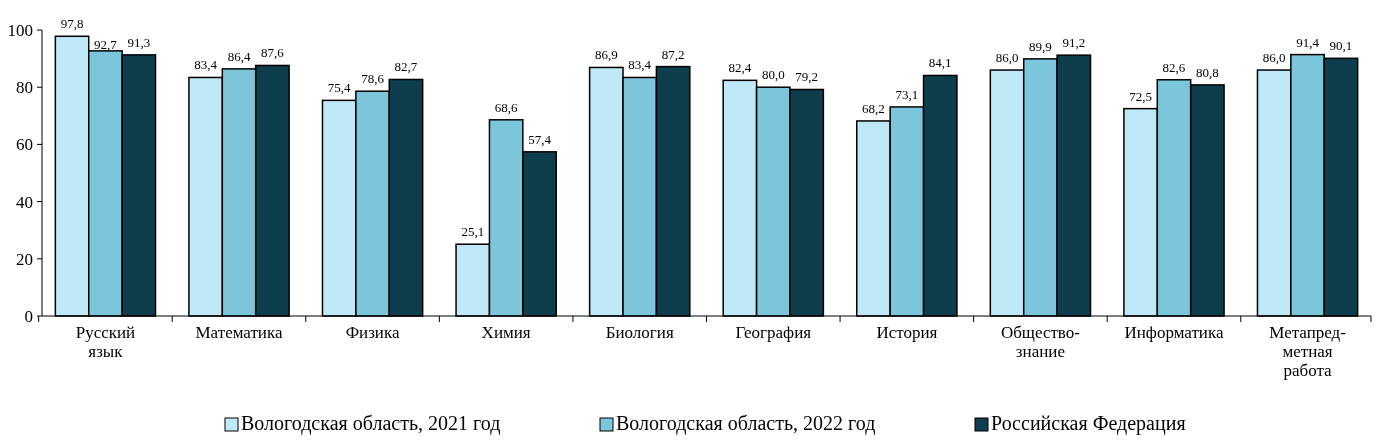  What do you see at coordinates (24, 145) in the screenshot?
I see `y-tick-label: 60` at bounding box center [24, 145].